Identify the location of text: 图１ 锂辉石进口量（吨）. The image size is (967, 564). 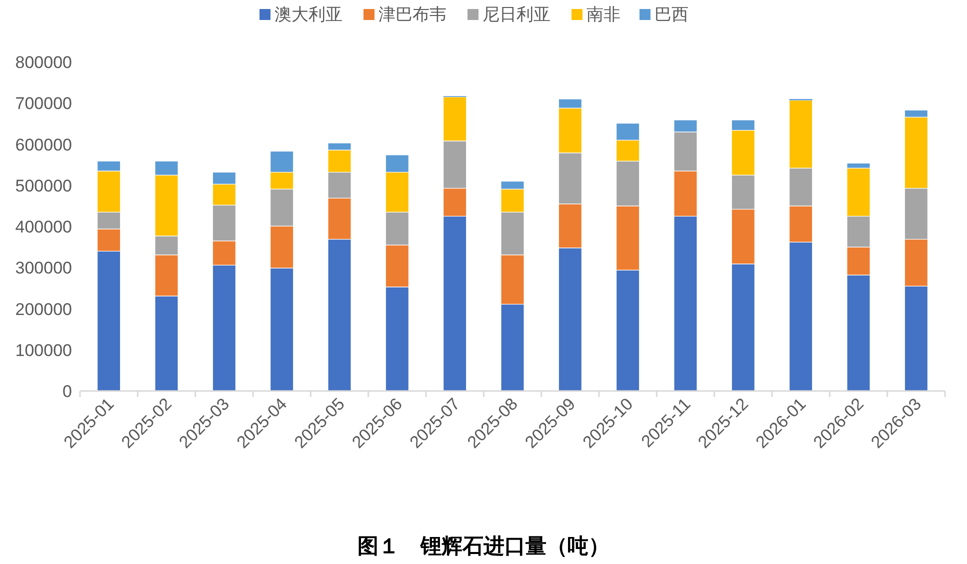
(484, 546).